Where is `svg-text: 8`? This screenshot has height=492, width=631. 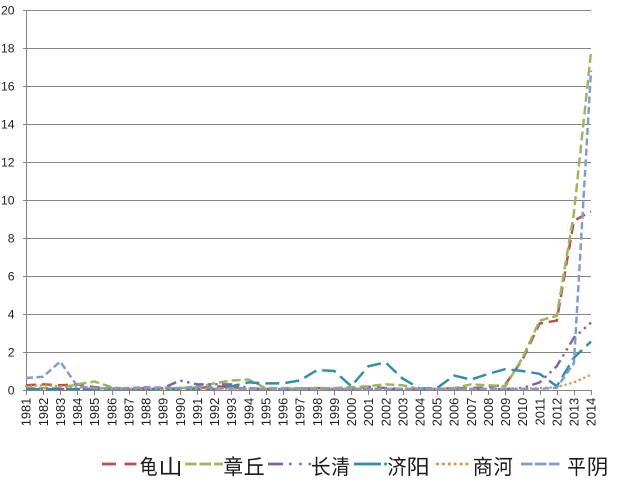
svg-text: 8 is located at coordinates (11, 238).